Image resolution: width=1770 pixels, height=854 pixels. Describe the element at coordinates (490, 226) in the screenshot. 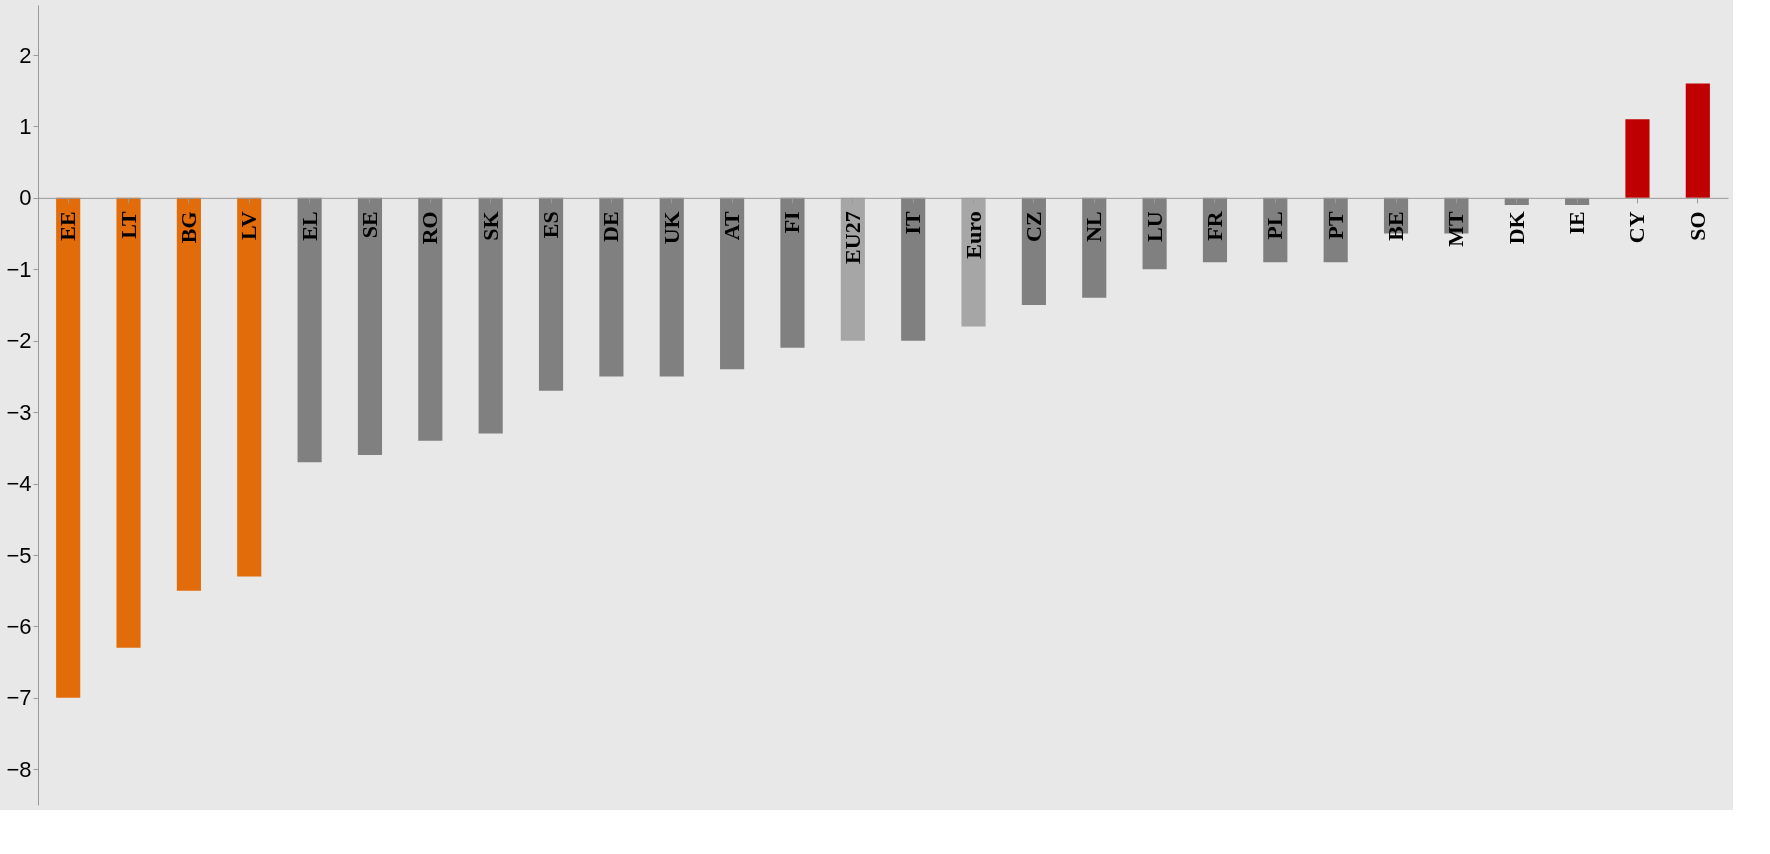

I see `x-tick-label: SK` at that location.